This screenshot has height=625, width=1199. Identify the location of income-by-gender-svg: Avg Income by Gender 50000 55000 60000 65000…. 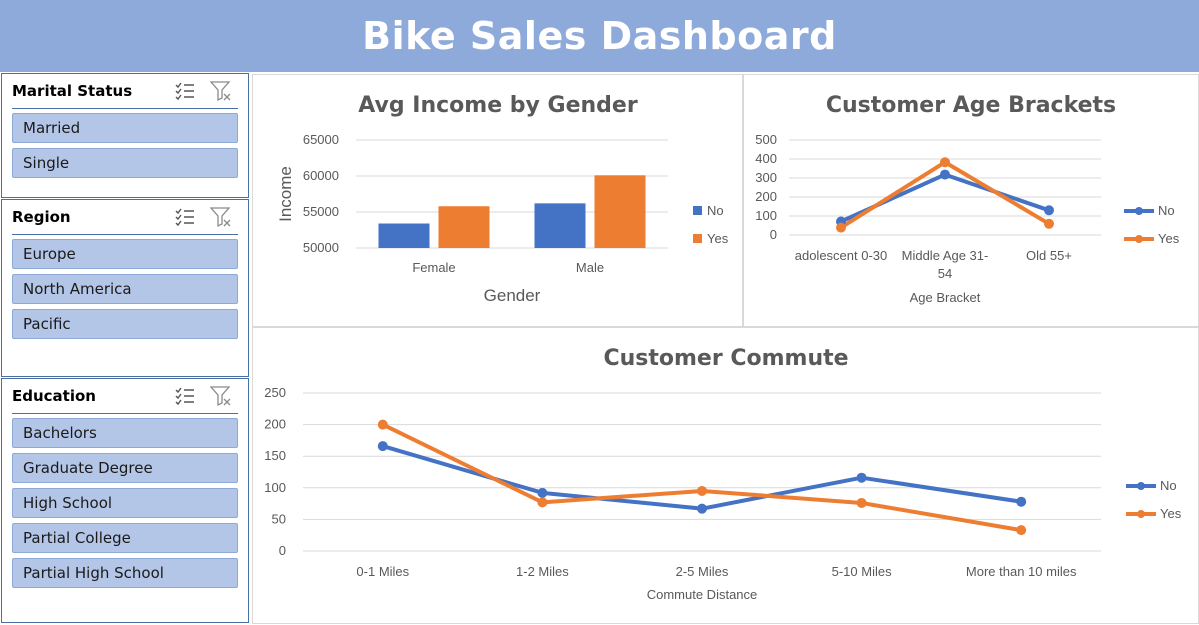
(502, 199).